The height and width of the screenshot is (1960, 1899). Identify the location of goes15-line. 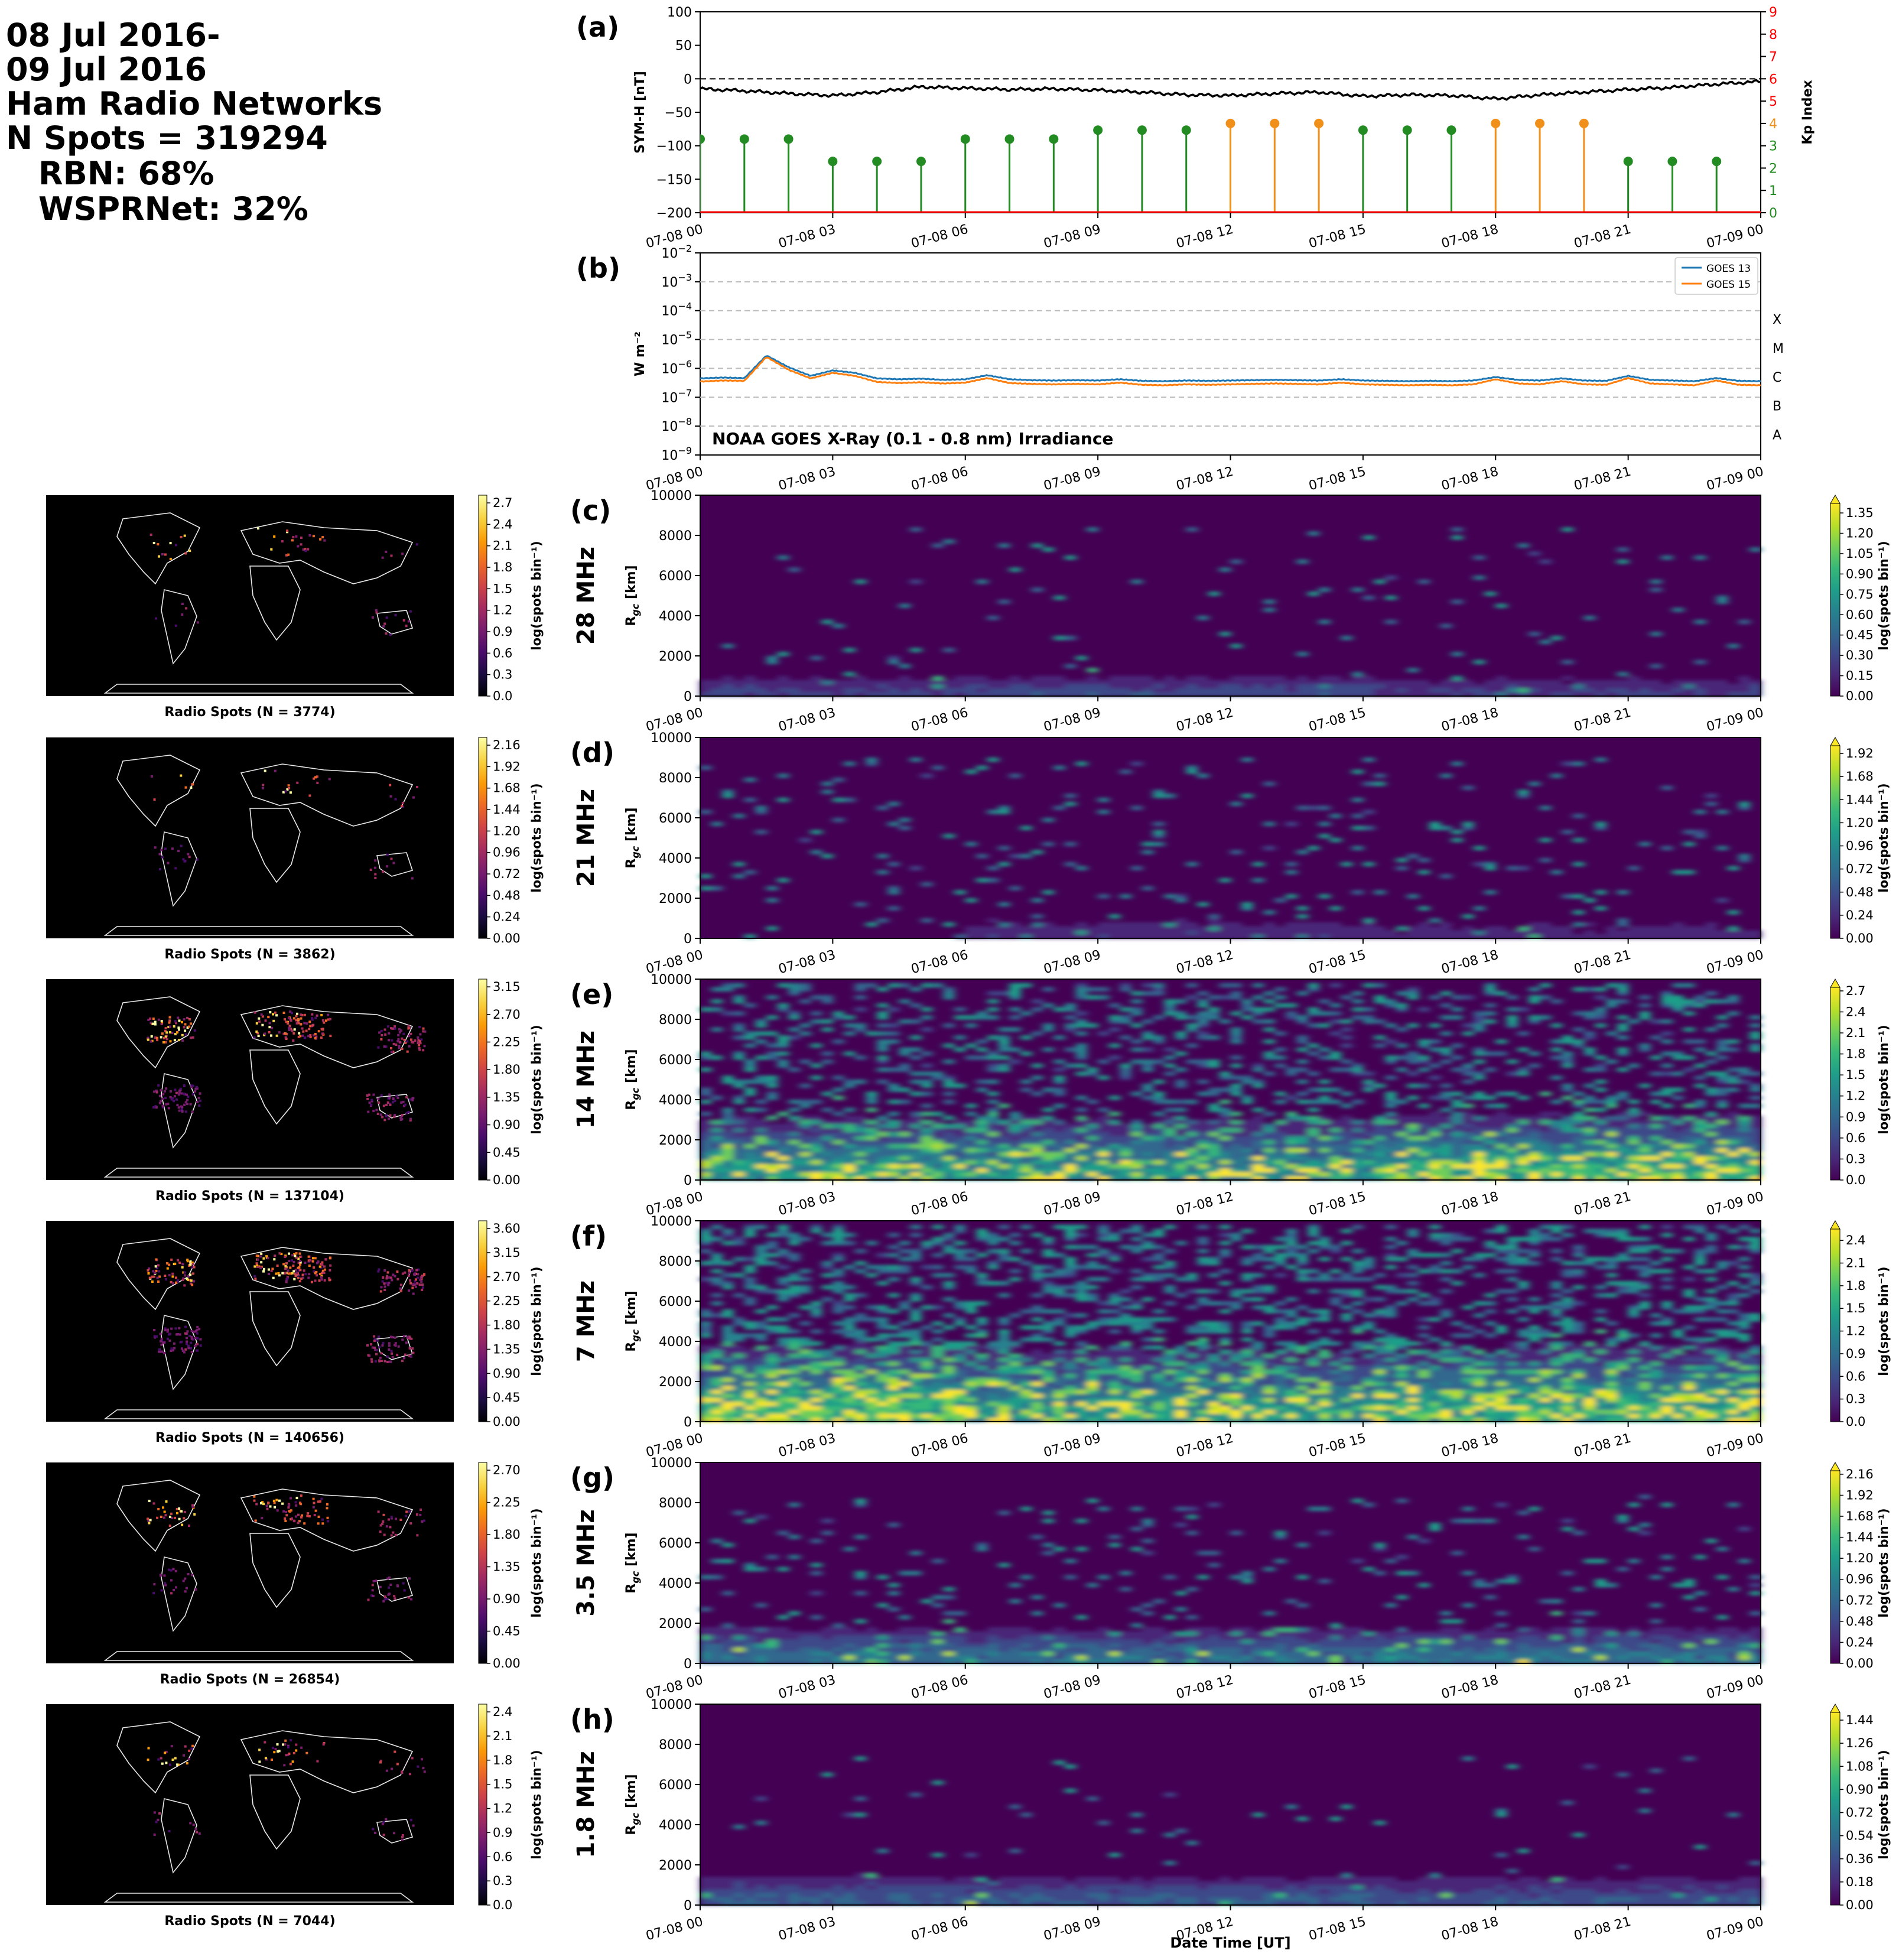
(1230, 371).